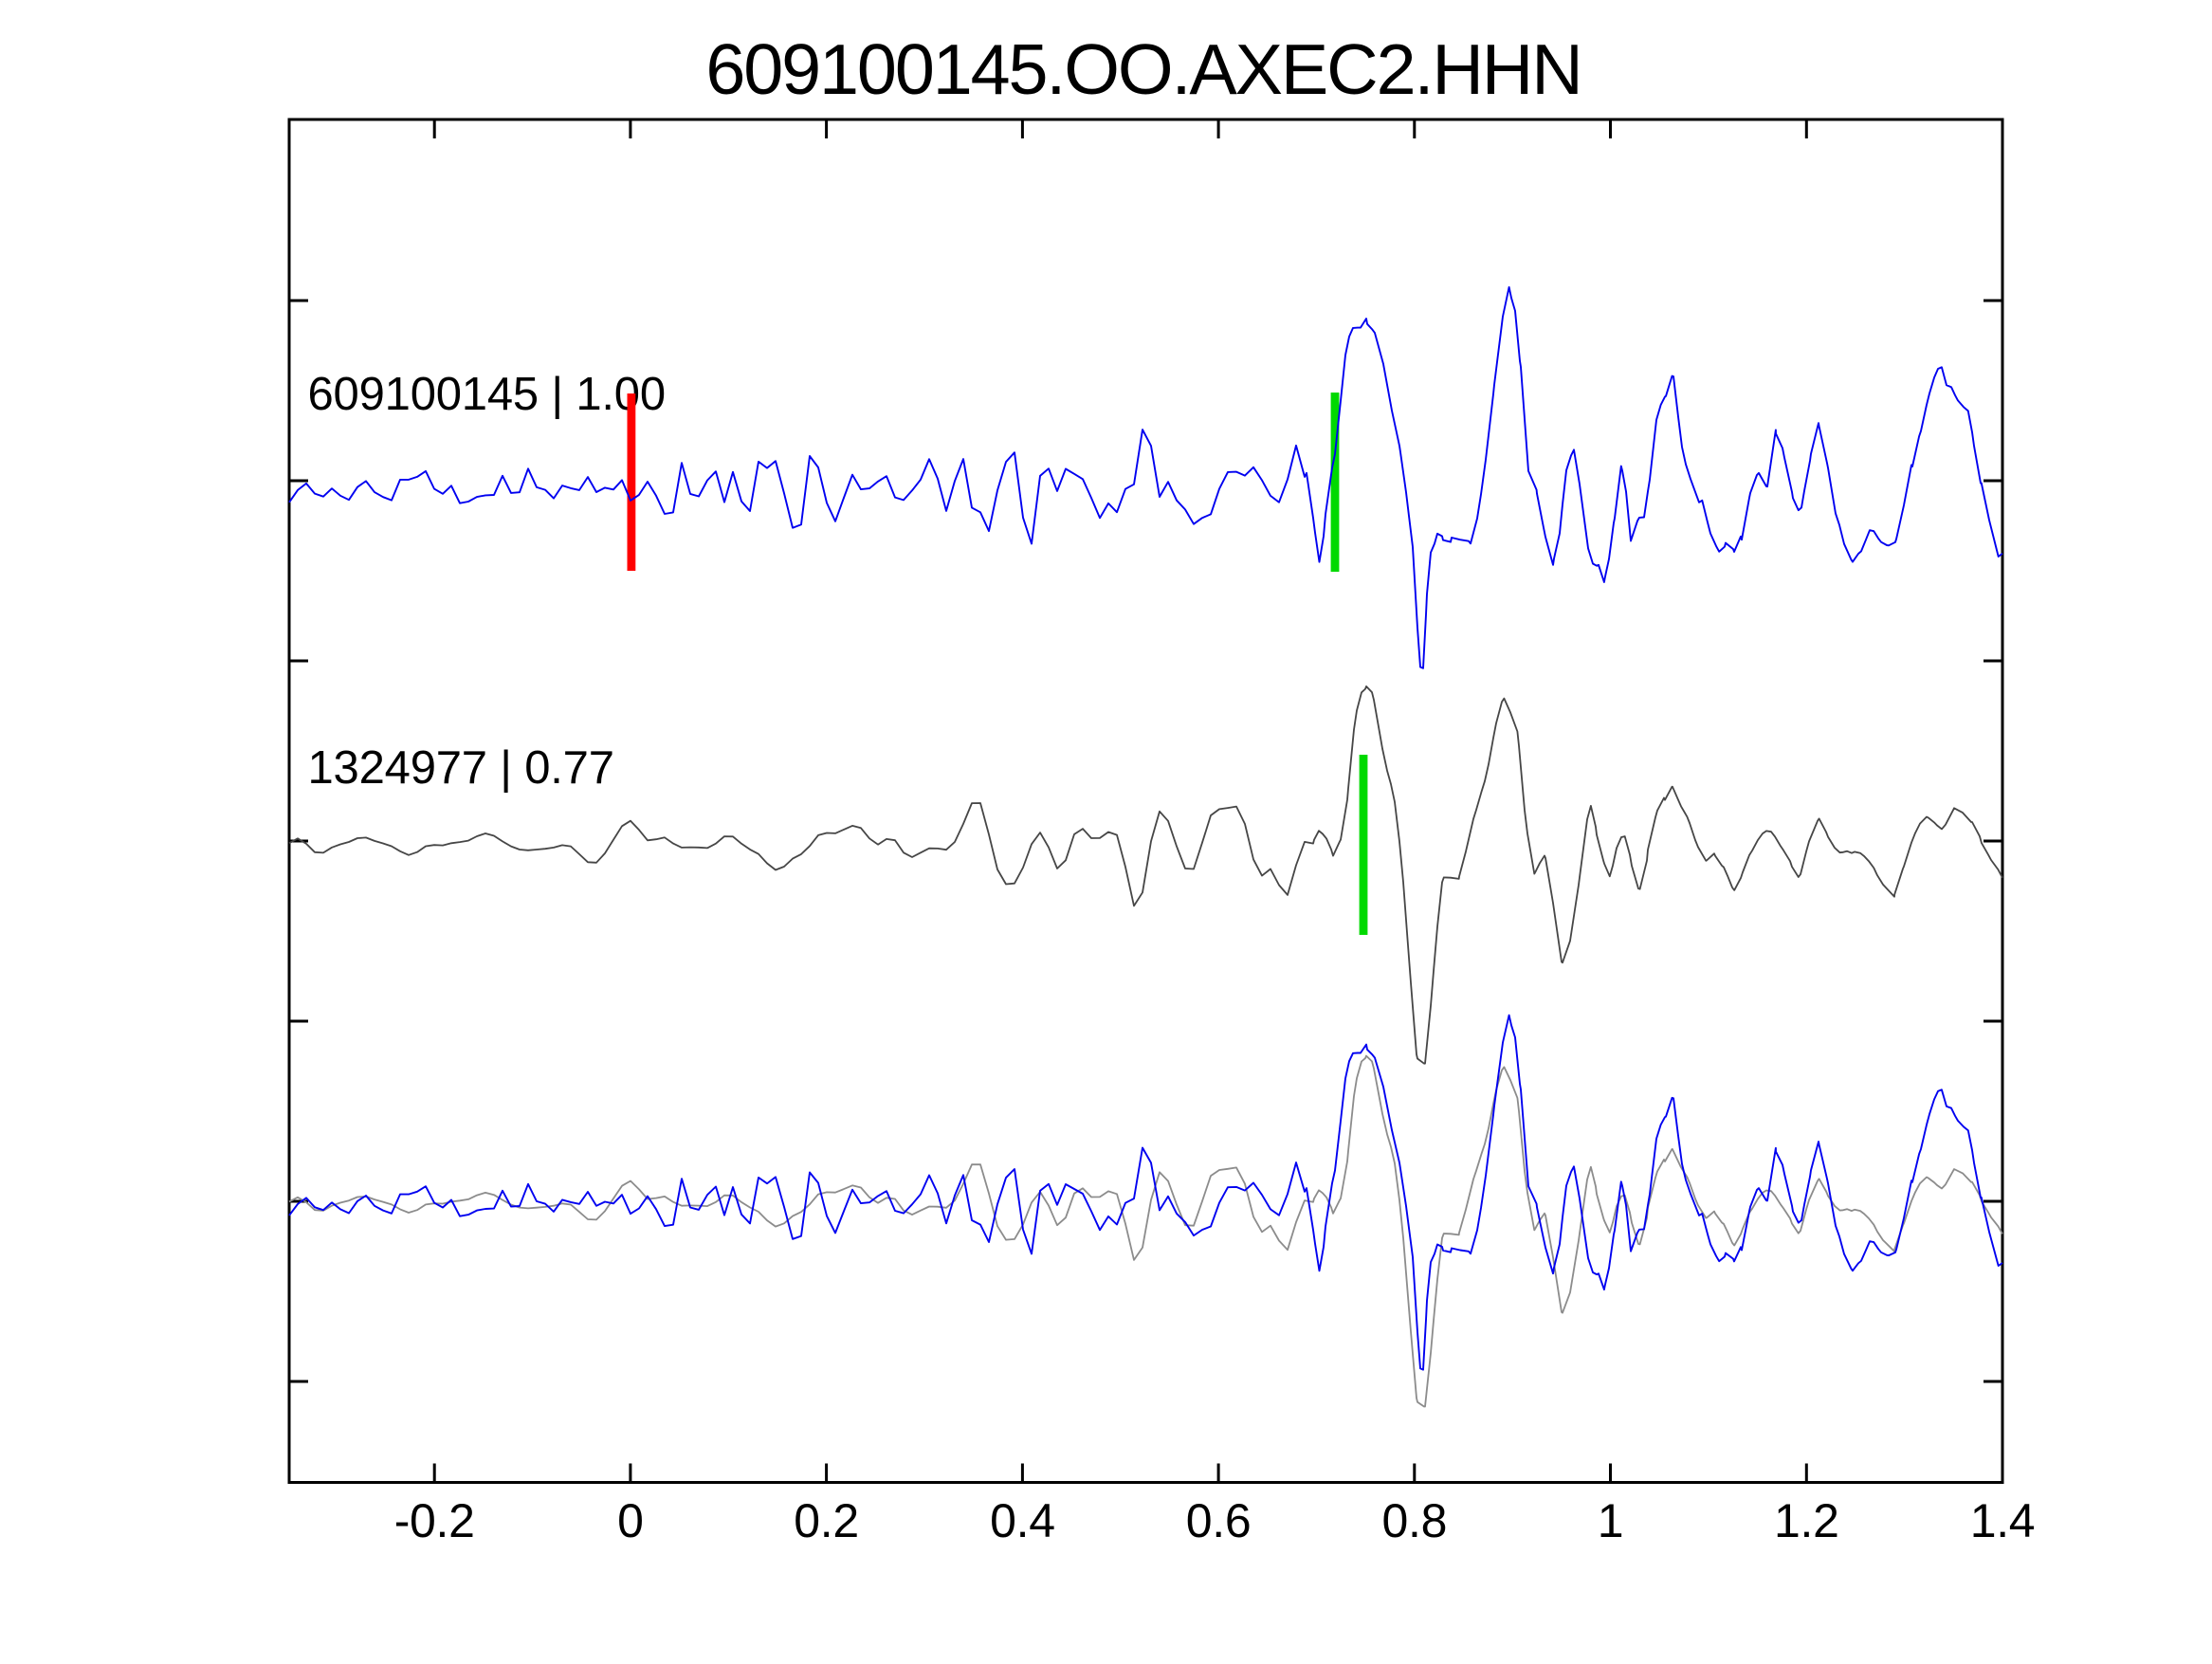 Image resolution: width=2212 pixels, height=1664 pixels. Describe the element at coordinates (487, 394) in the screenshot. I see `svg-text: 609100145 | 1.00` at that location.